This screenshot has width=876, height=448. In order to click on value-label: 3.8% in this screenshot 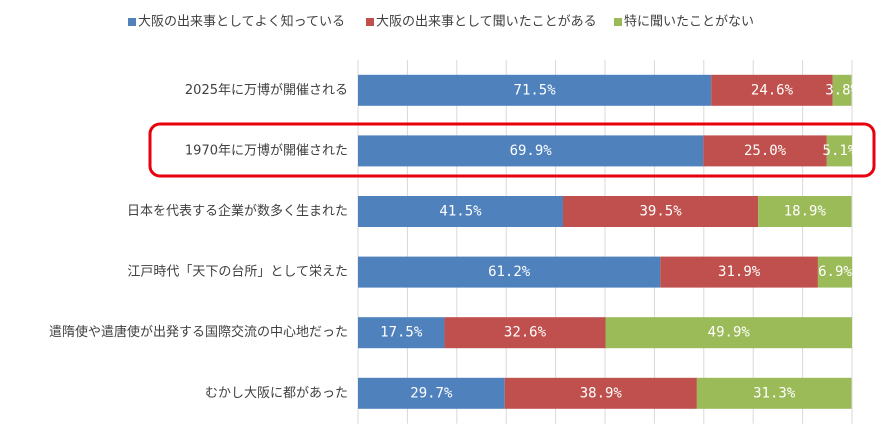, I will do `click(842, 90)`.